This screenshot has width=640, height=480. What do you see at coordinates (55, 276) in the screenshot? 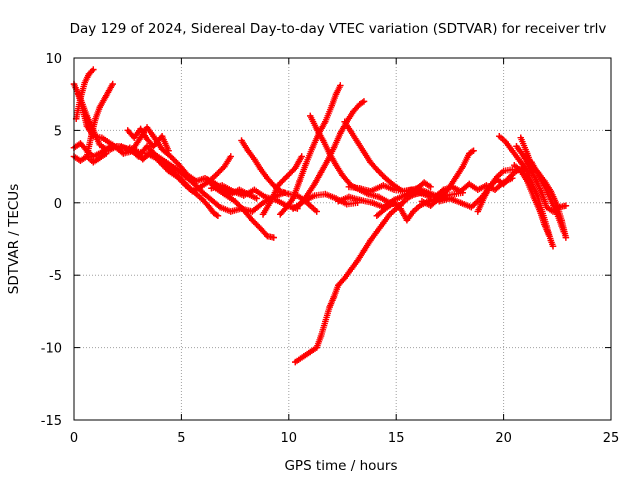
I see `y-tick-label: -5` at bounding box center [55, 276].